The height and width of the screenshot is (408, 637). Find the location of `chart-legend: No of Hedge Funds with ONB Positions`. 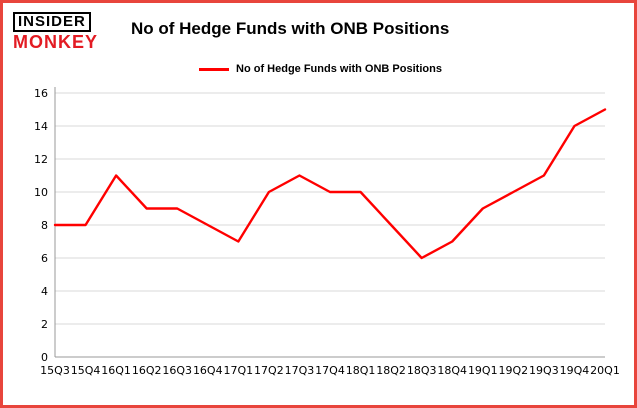

chart-legend: No of Hedge Funds with ONB Positions is located at coordinates (320, 69).